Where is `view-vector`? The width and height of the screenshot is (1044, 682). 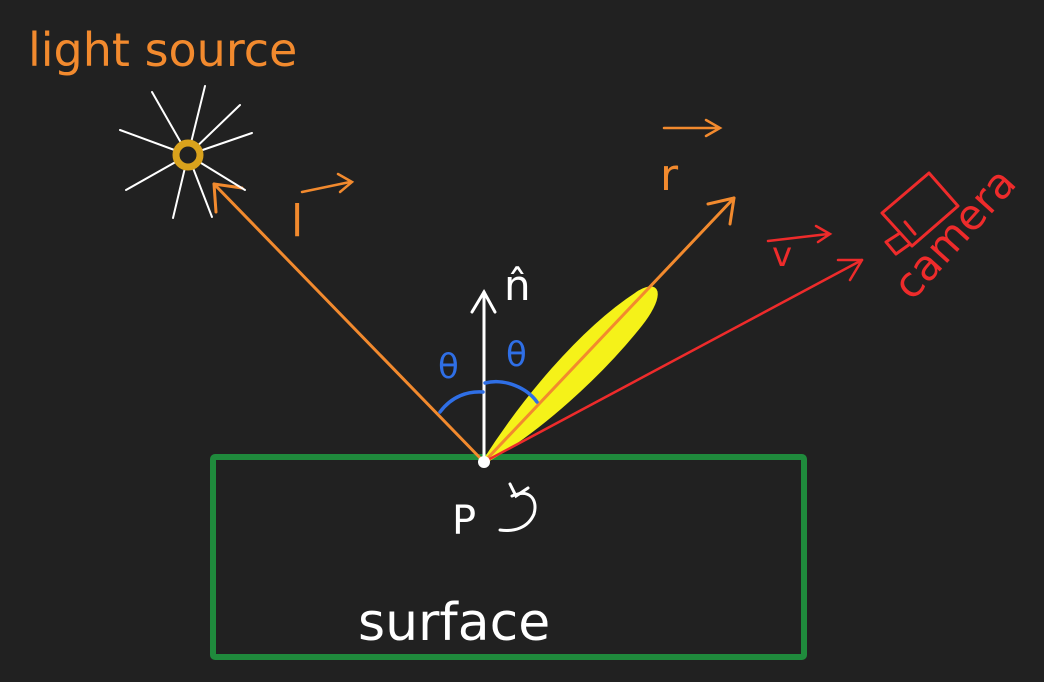 view-vector is located at coordinates (673, 361).